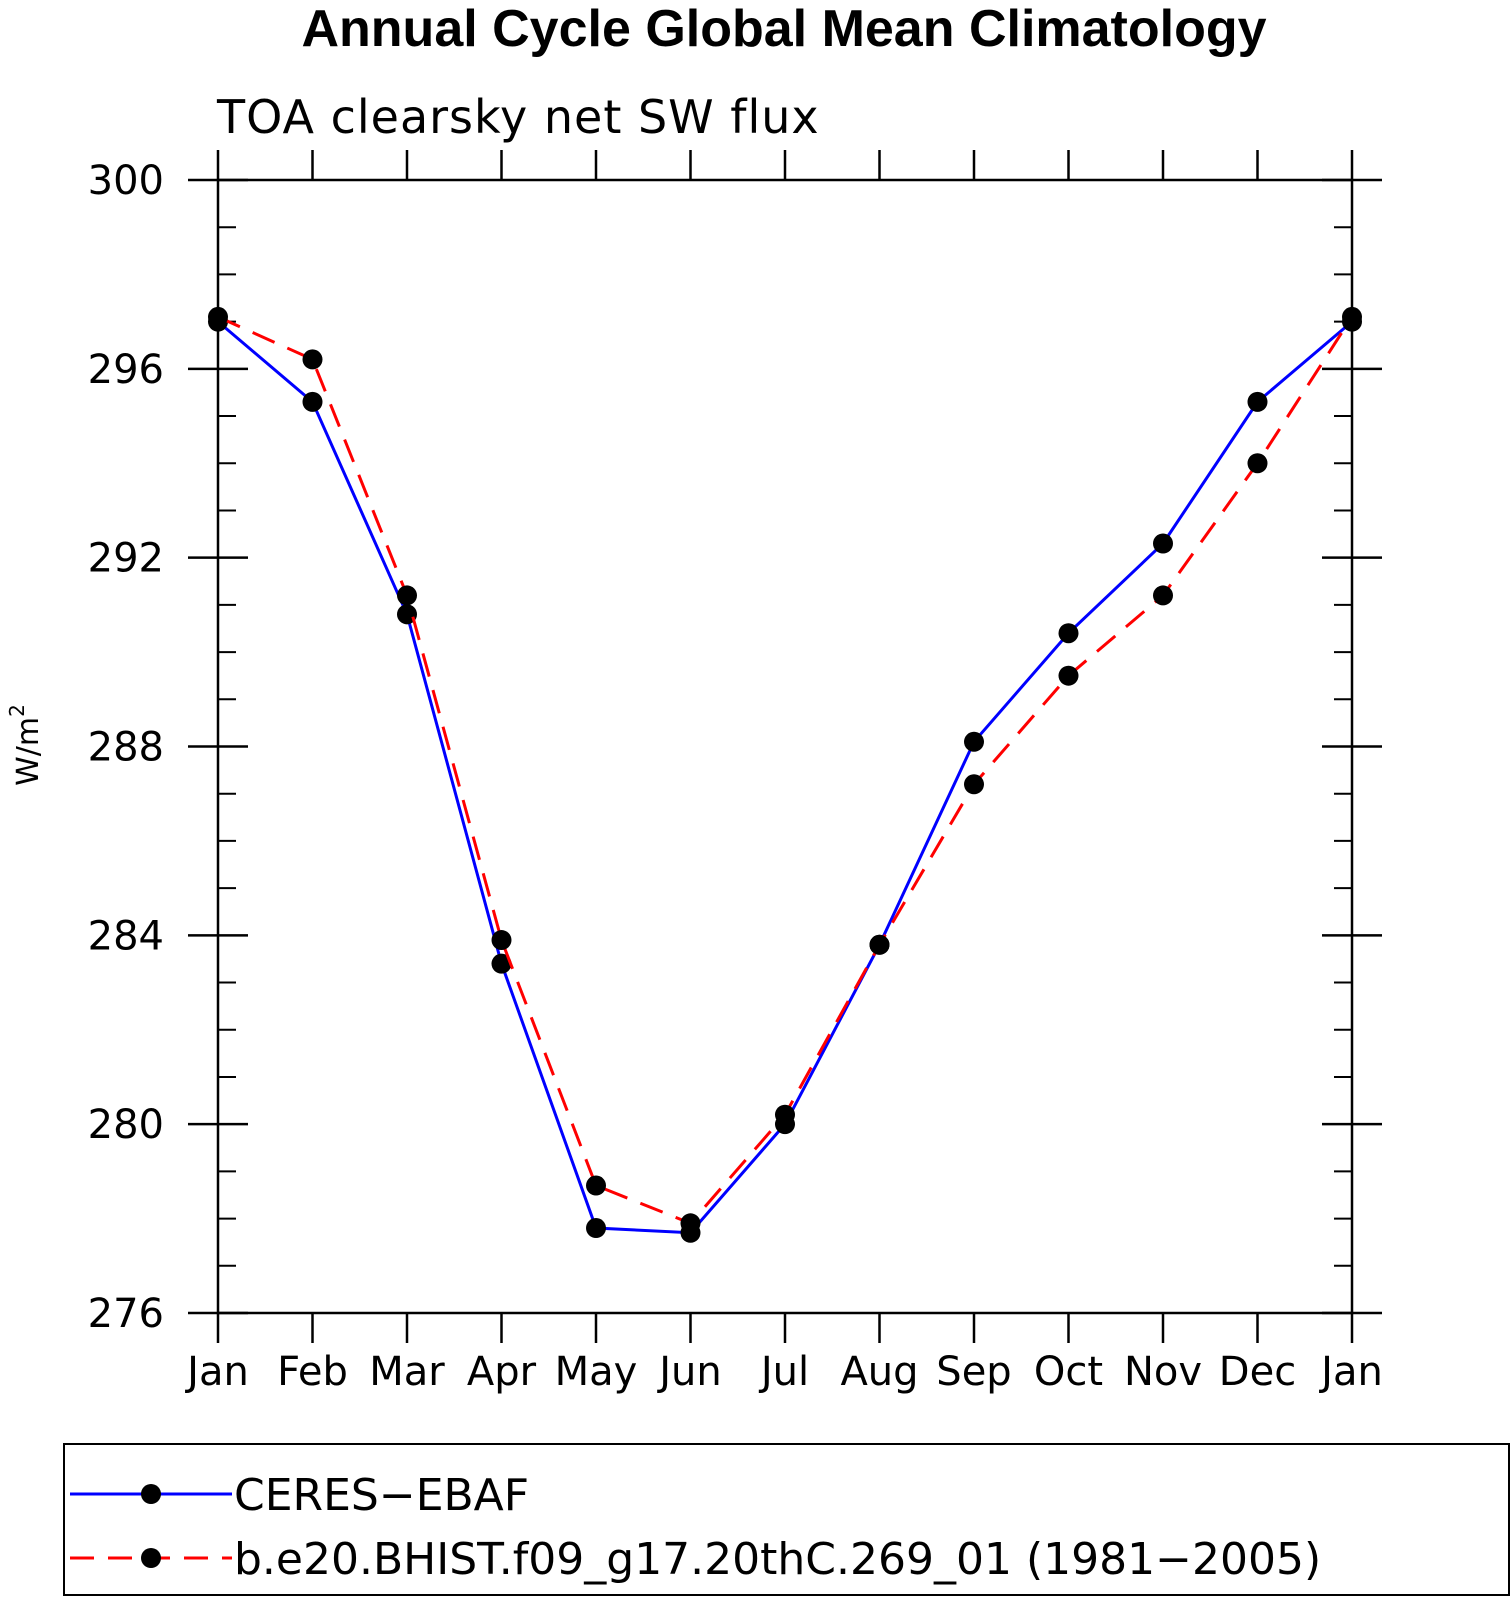 This screenshot has width=1511, height=1598. Describe the element at coordinates (689, 1372) in the screenshot. I see `x-tick-label: Jun` at that location.